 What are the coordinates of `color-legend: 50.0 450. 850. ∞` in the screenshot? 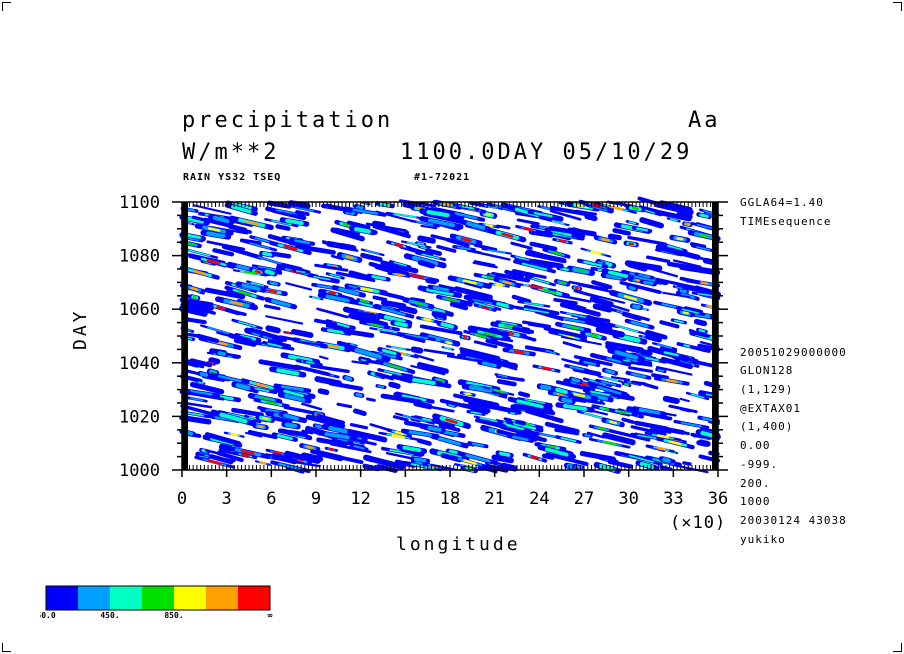 It's located at (156, 602).